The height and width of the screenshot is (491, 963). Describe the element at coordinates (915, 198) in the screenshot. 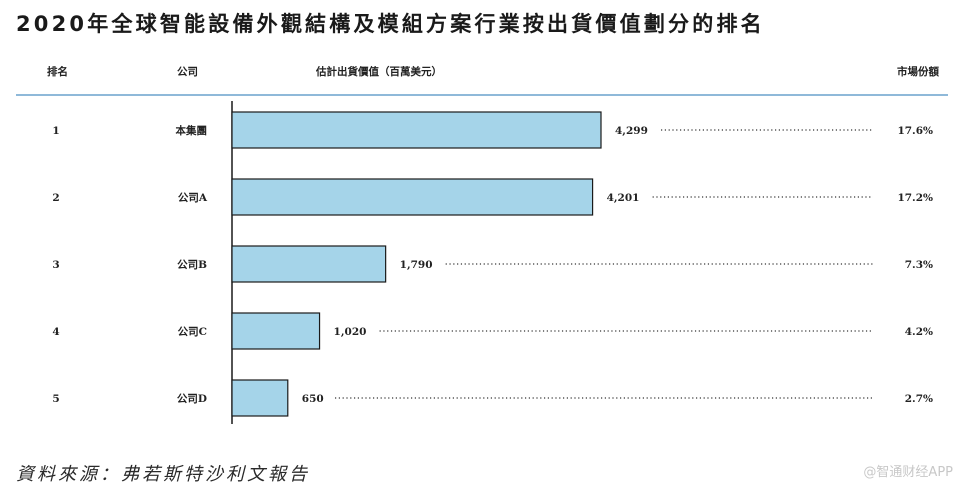

I see `share-label: 17.2%` at that location.